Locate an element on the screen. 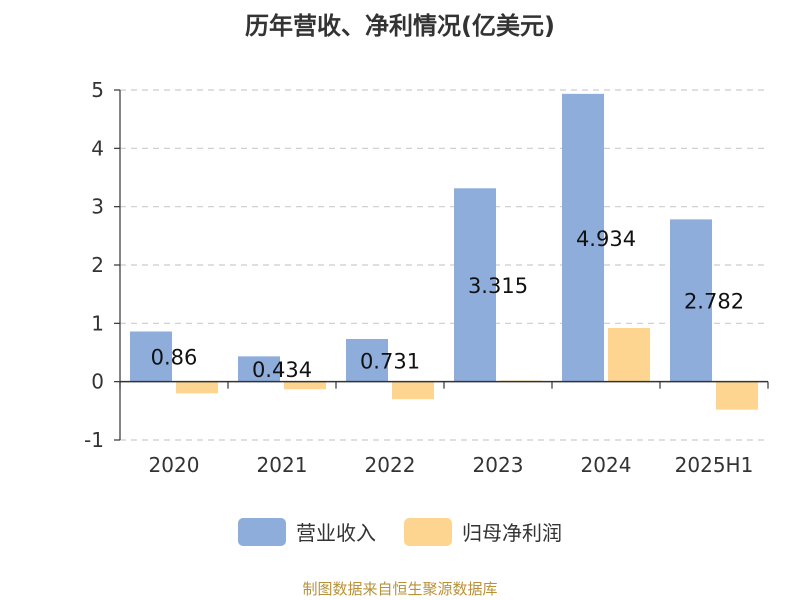  revenue-data-label: 0.731 is located at coordinates (390, 361).